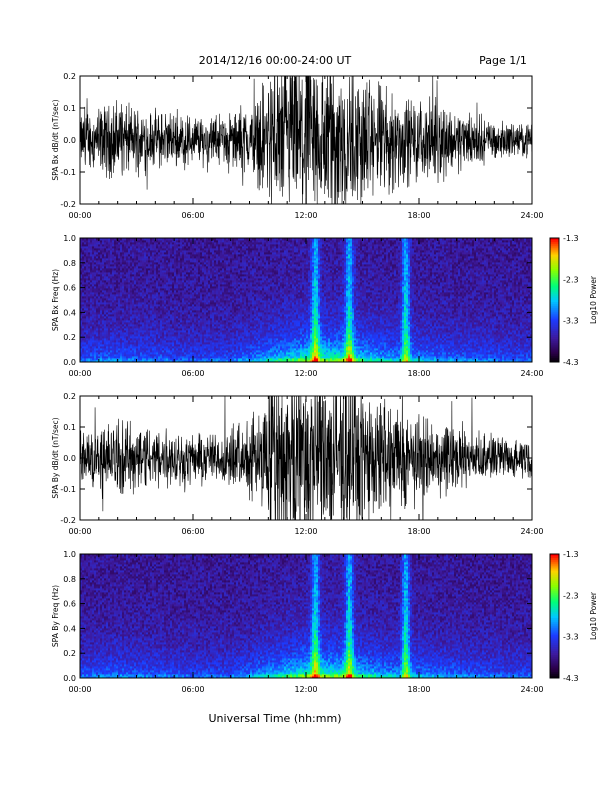  Describe the element at coordinates (305, 215) in the screenshot. I see `x-tick-label: 12:00` at that location.